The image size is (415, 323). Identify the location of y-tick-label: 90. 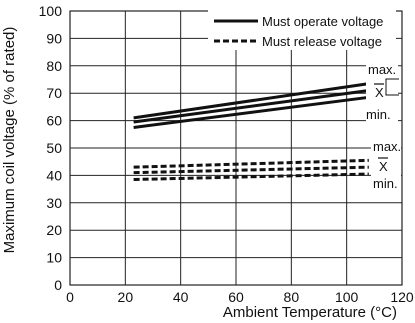
(54, 38).